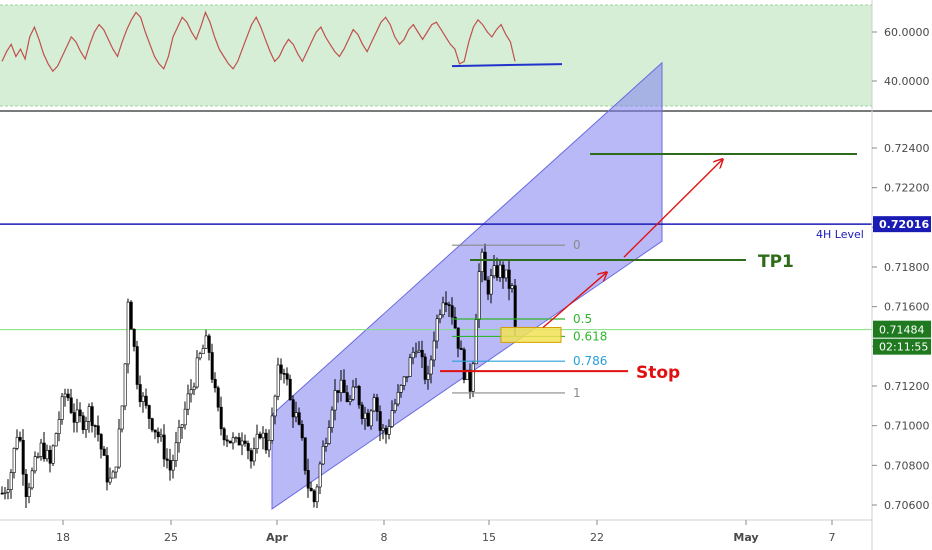 The height and width of the screenshot is (550, 932). I want to click on fib-level-label: 0.618, so click(590, 336).